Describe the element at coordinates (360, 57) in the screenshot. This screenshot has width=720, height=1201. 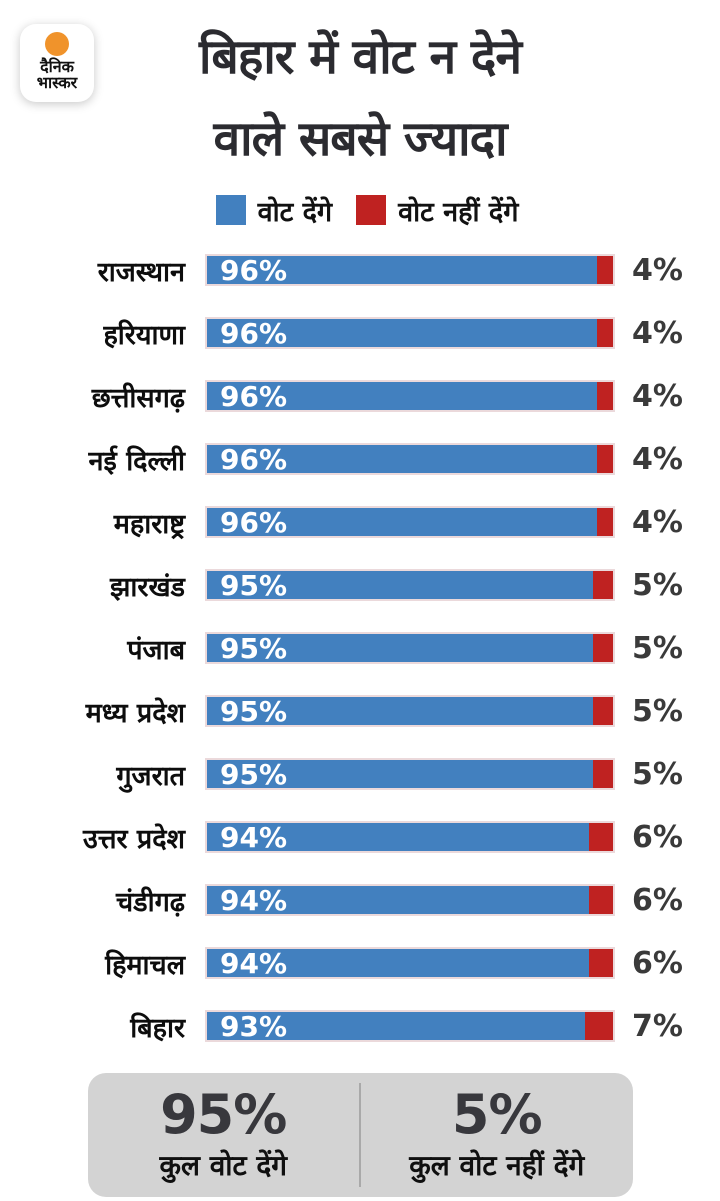
I see `chart-title-line1: बिहार में वोट न देने` at that location.